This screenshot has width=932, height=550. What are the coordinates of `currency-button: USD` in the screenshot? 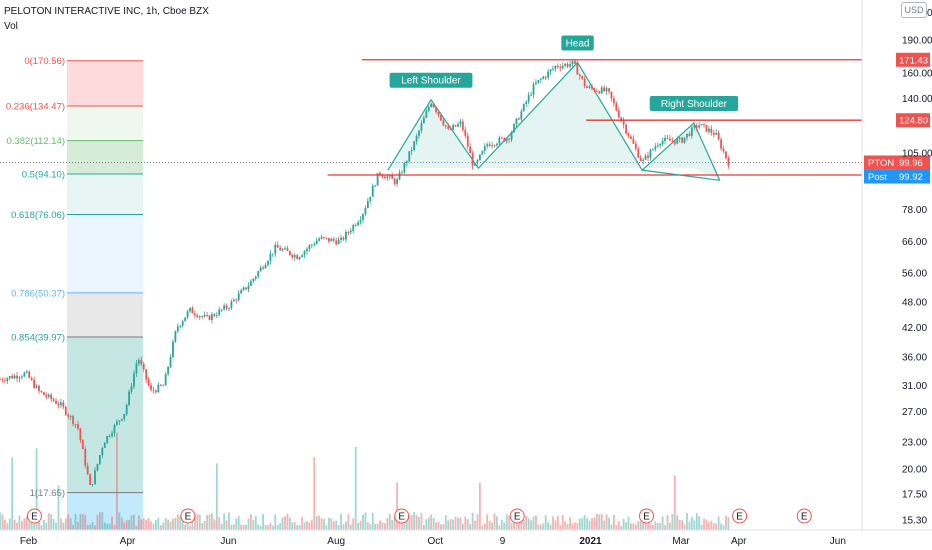 It's located at (914, 10).